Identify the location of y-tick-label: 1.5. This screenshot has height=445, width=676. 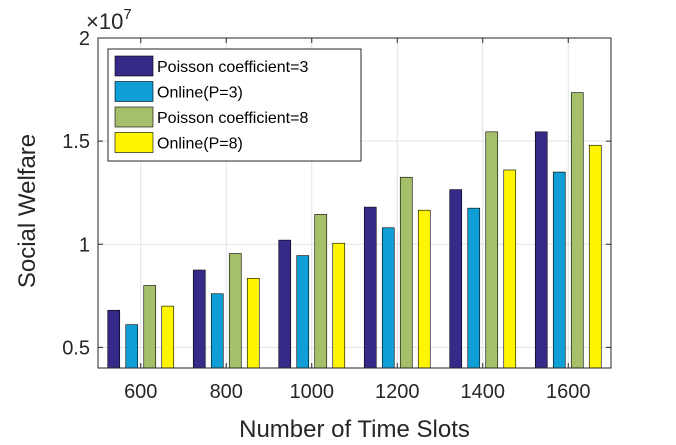
(76, 142).